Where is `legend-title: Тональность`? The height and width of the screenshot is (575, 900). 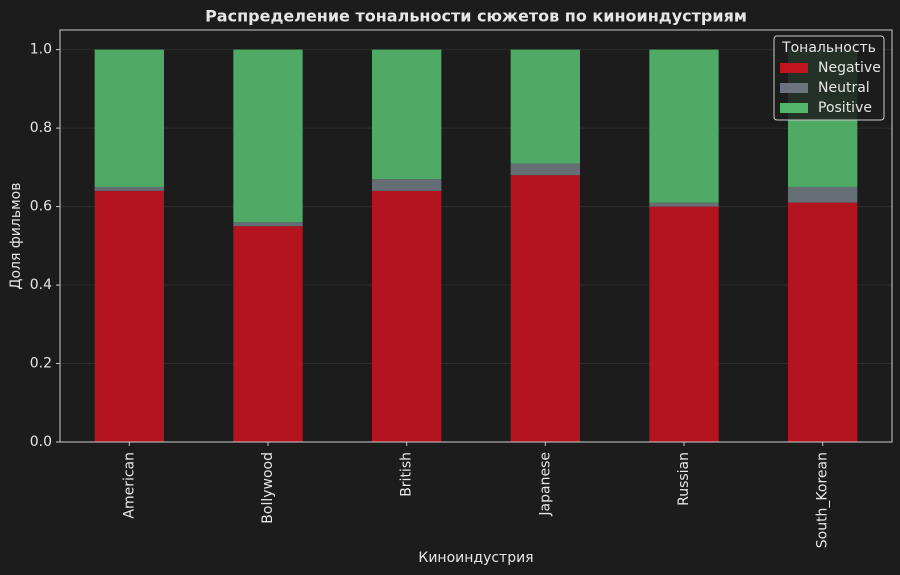
legend-title: Тональность is located at coordinates (828, 48).